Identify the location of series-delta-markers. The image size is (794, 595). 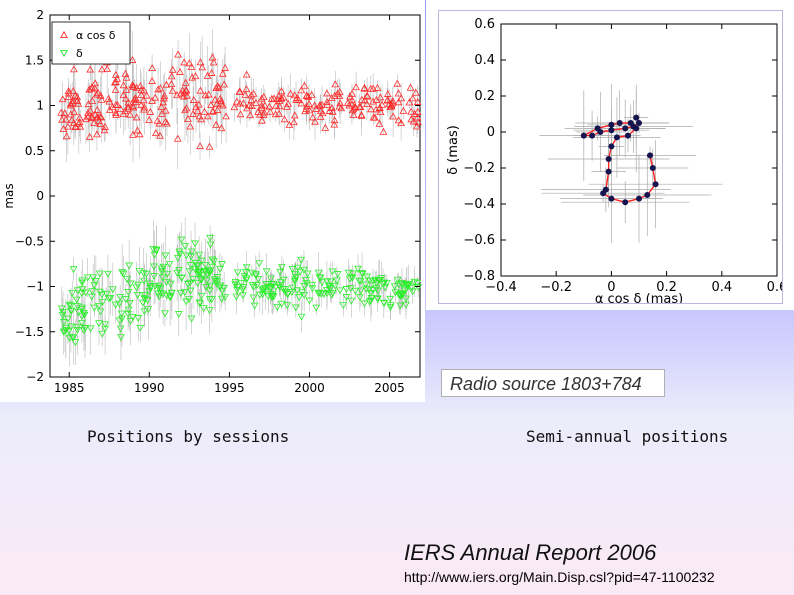
(240, 290).